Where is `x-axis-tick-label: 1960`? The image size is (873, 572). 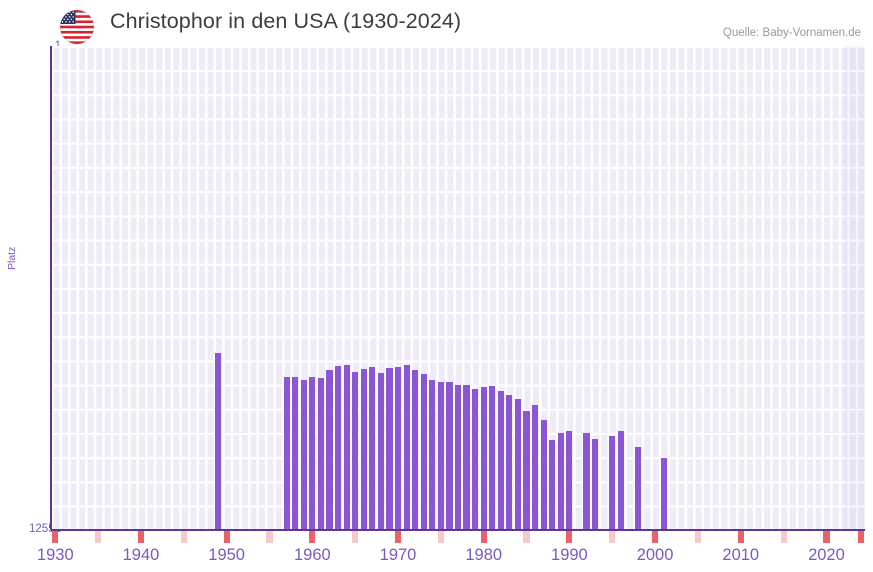 x-axis-tick-label: 1960 is located at coordinates (312, 555).